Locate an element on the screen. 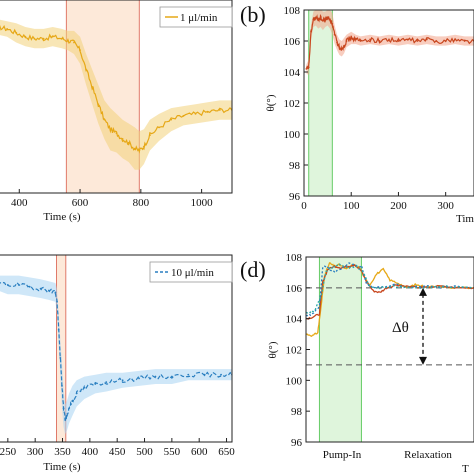 Image resolution: width=474 pixels, height=474 pixels. x-axis-label-partial: T is located at coordinates (465, 468).